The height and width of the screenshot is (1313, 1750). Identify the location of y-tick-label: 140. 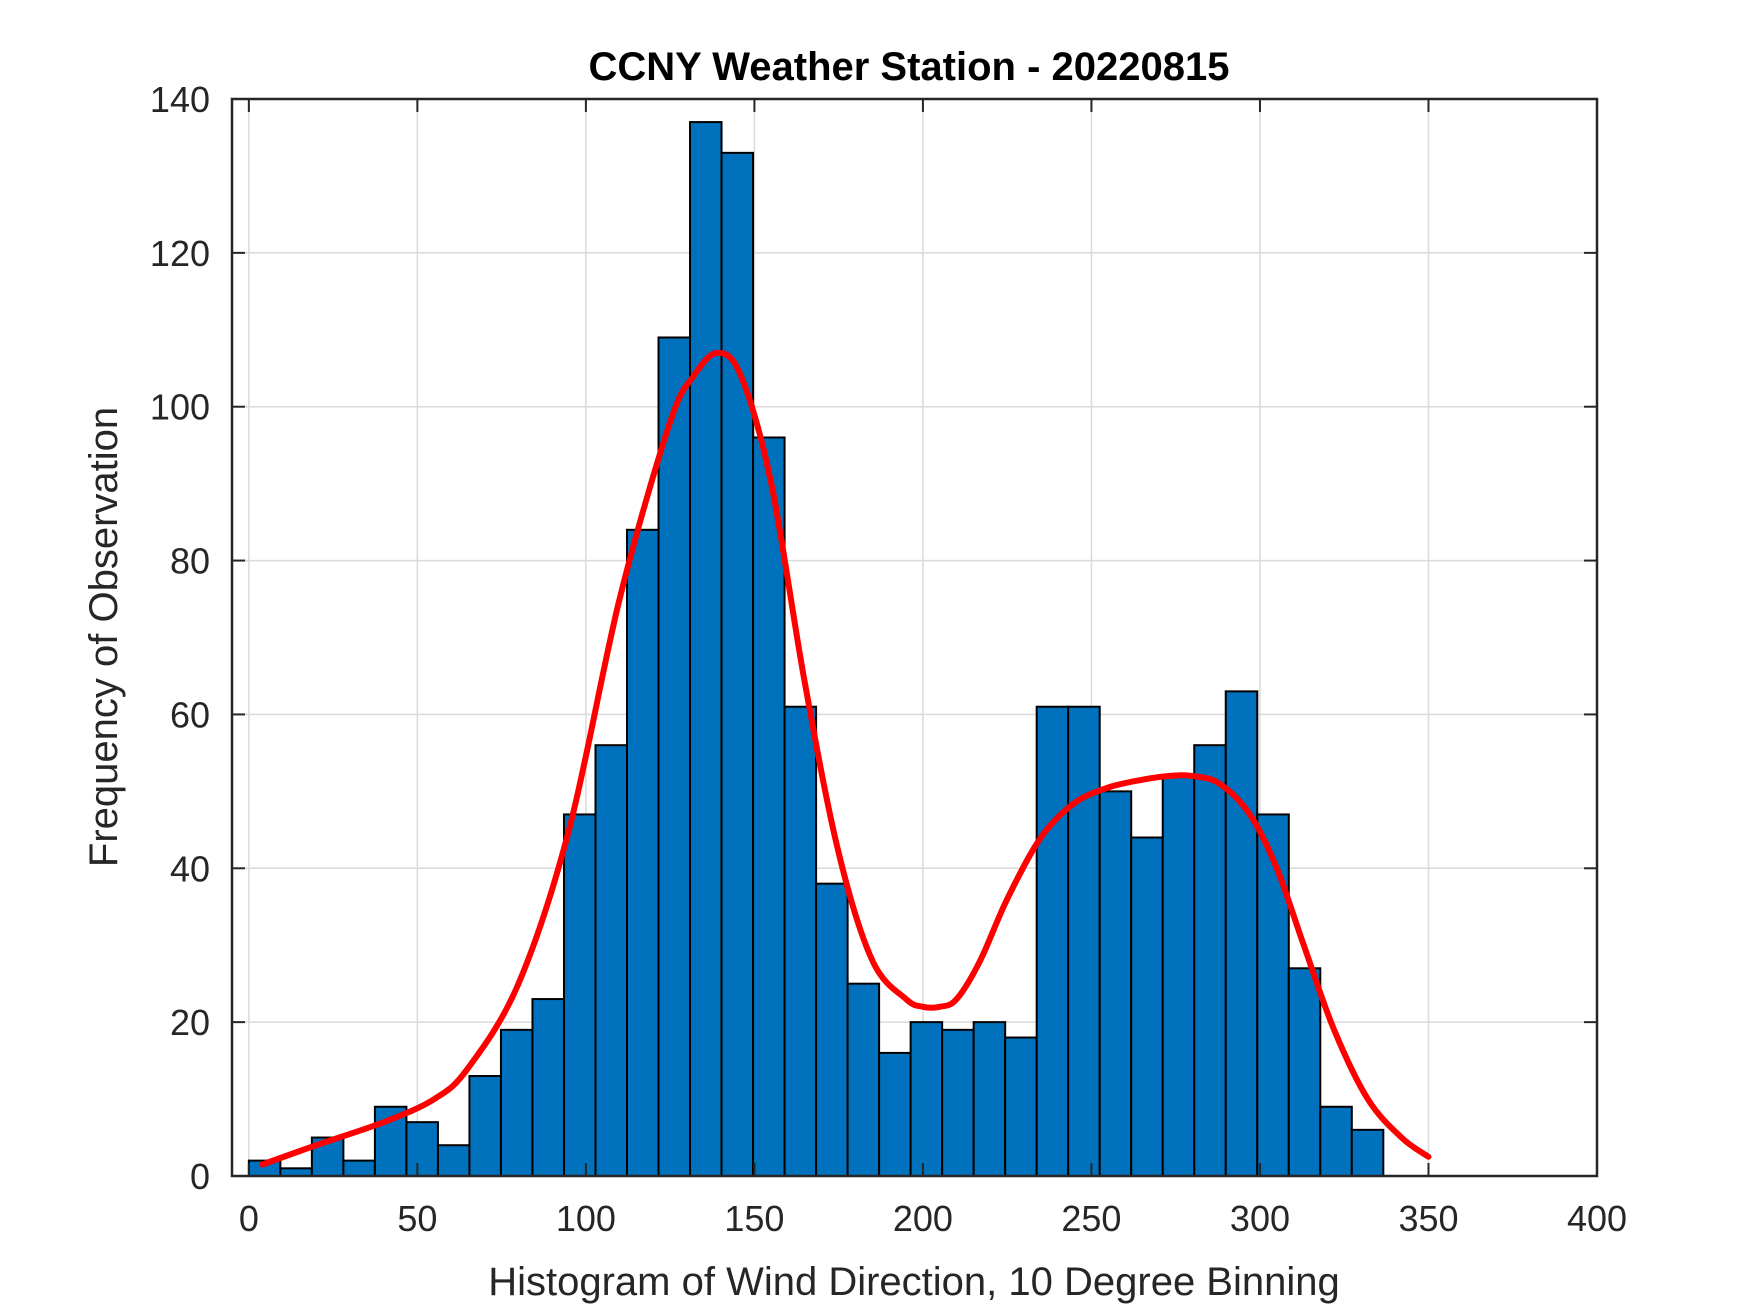
(180, 99).